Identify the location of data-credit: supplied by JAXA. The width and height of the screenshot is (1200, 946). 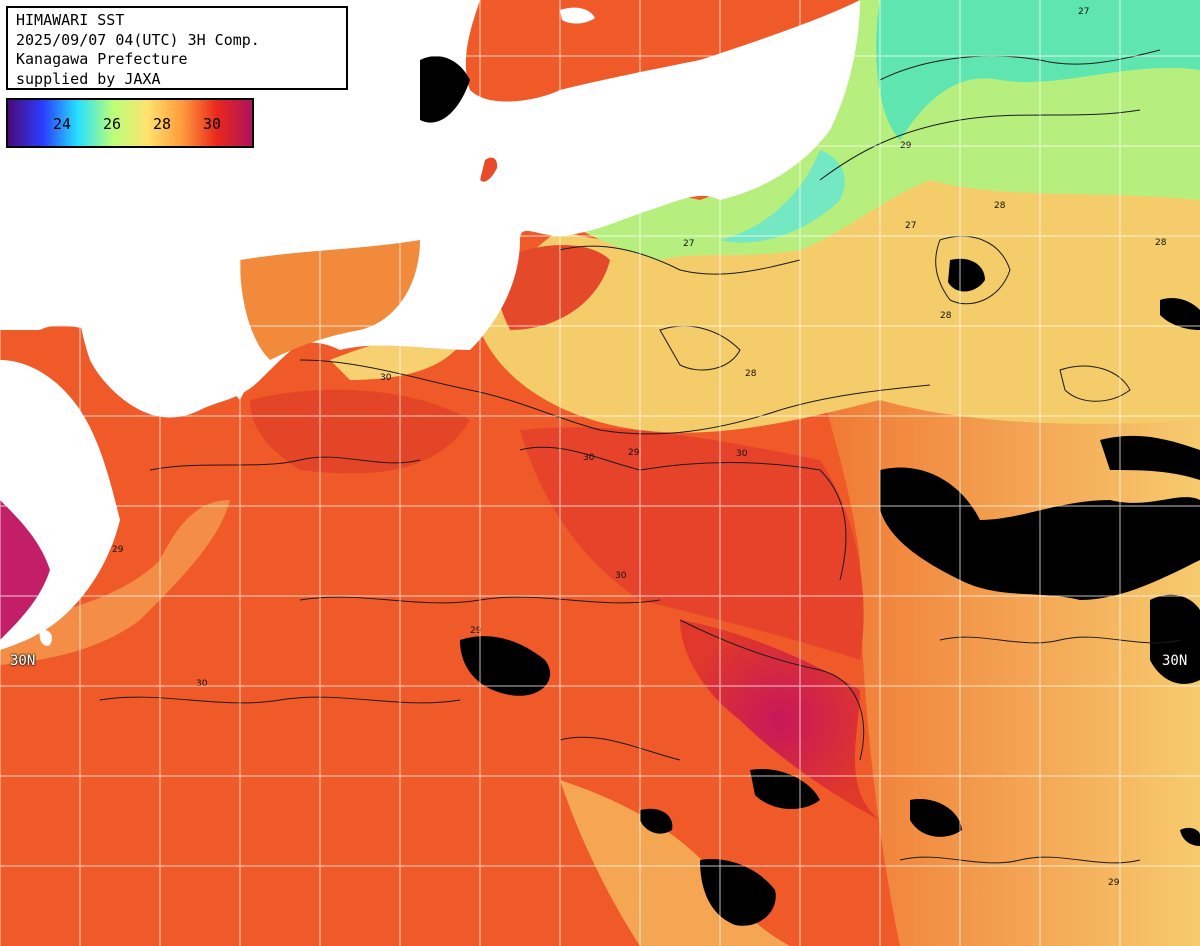
(88, 78).